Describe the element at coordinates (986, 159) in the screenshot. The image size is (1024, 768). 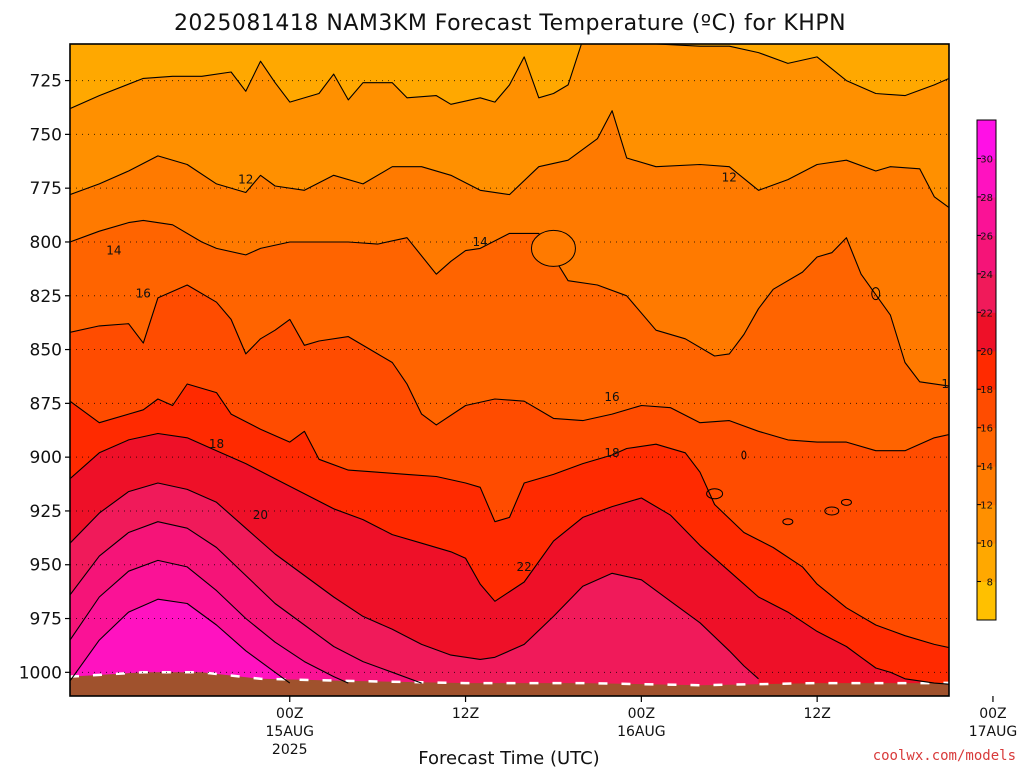
I see `colorbar-label-30: 30` at that location.